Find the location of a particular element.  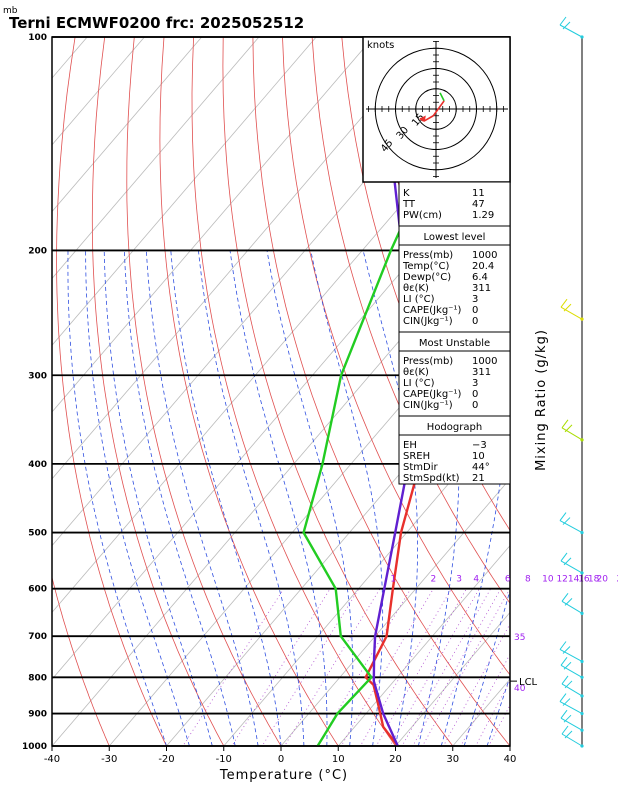

pressure-tick-label: 600 is located at coordinates (37, 590).